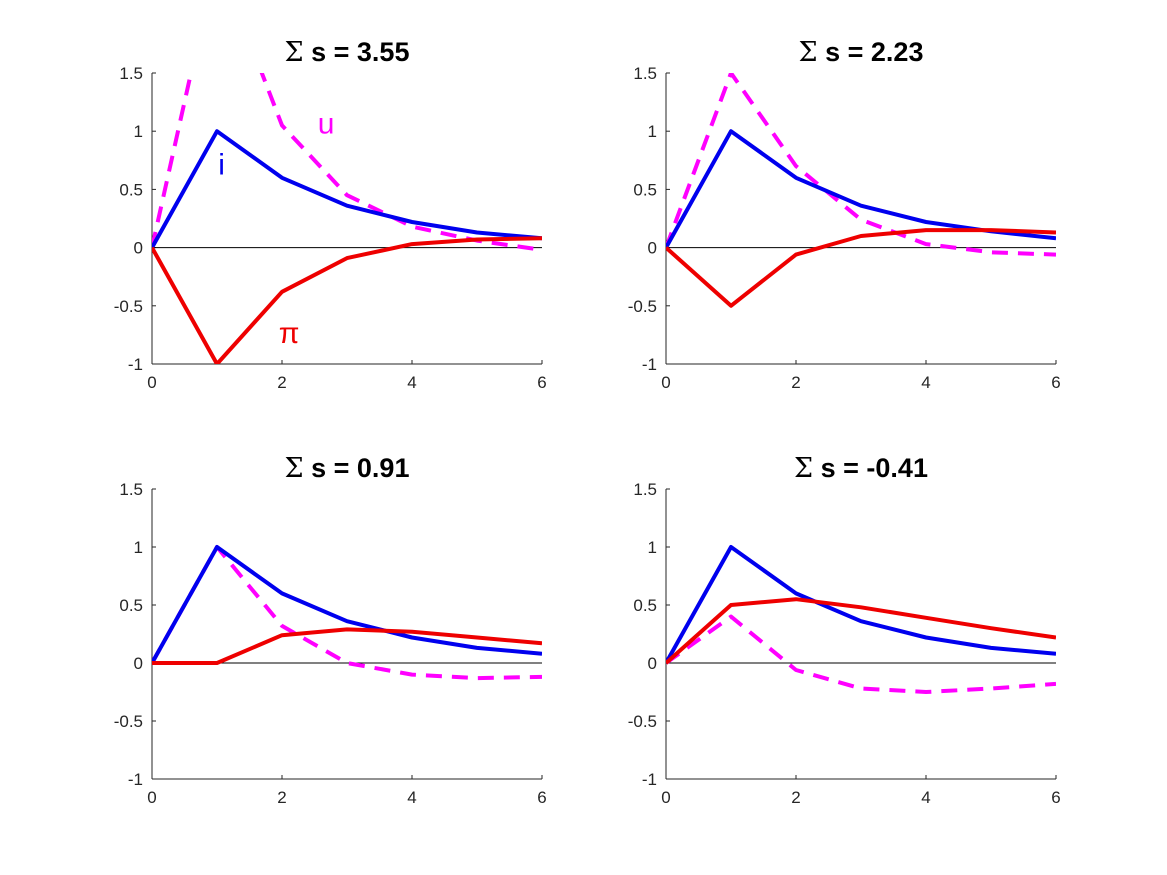  I want to click on title-value: s = 2.23, so click(871, 52).